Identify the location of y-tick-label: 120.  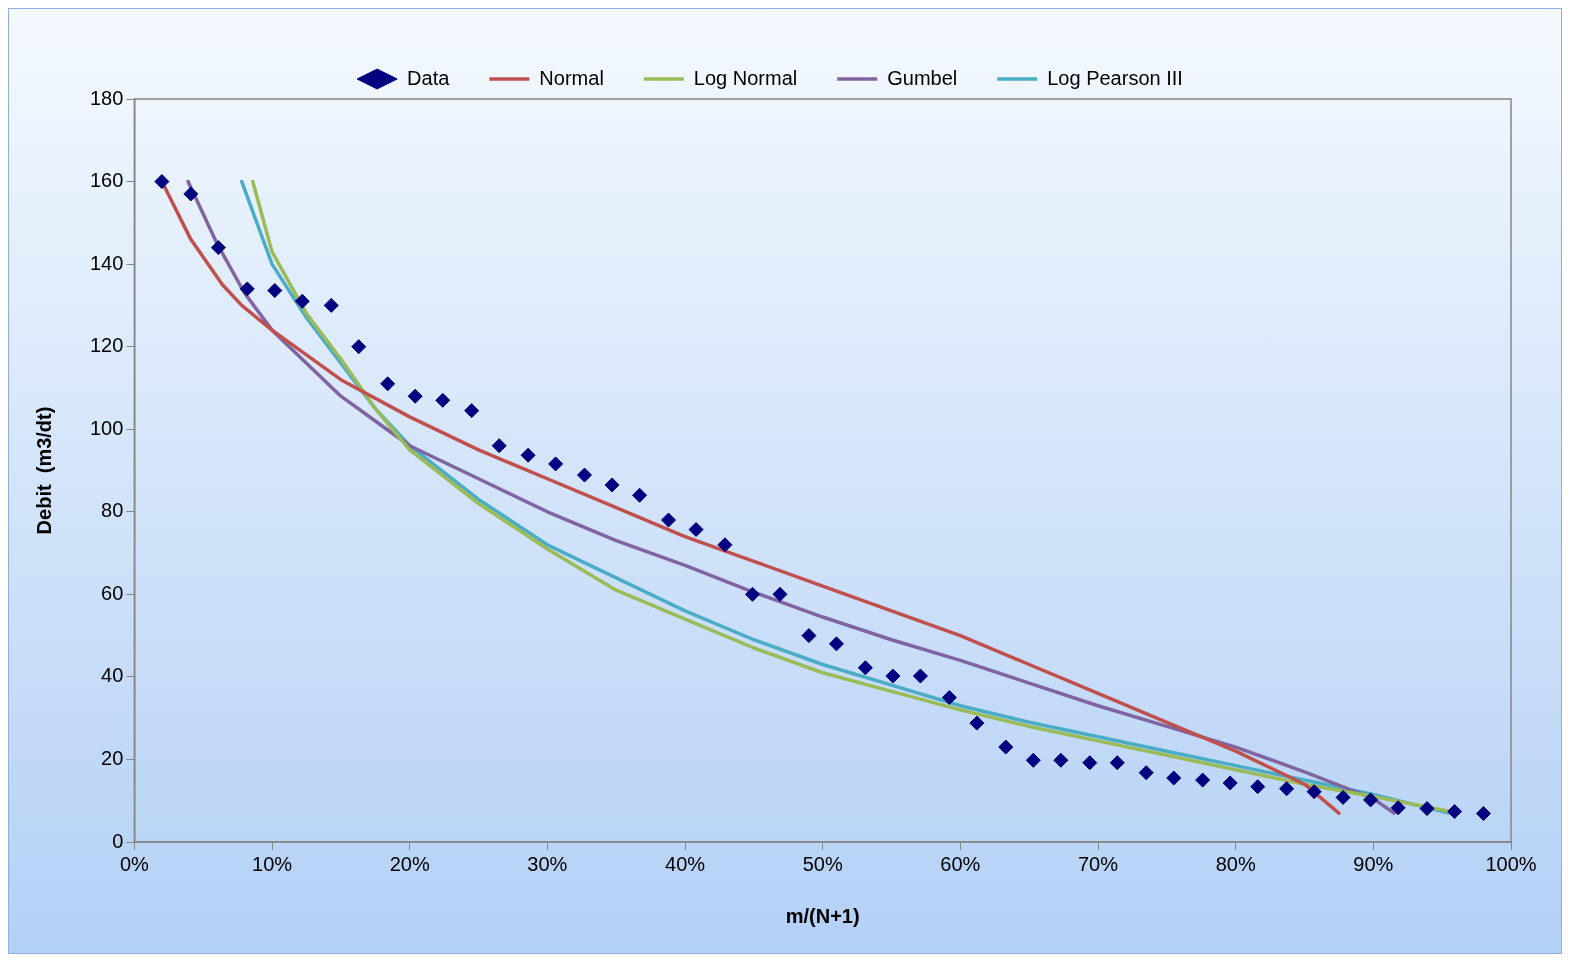
(106, 345).